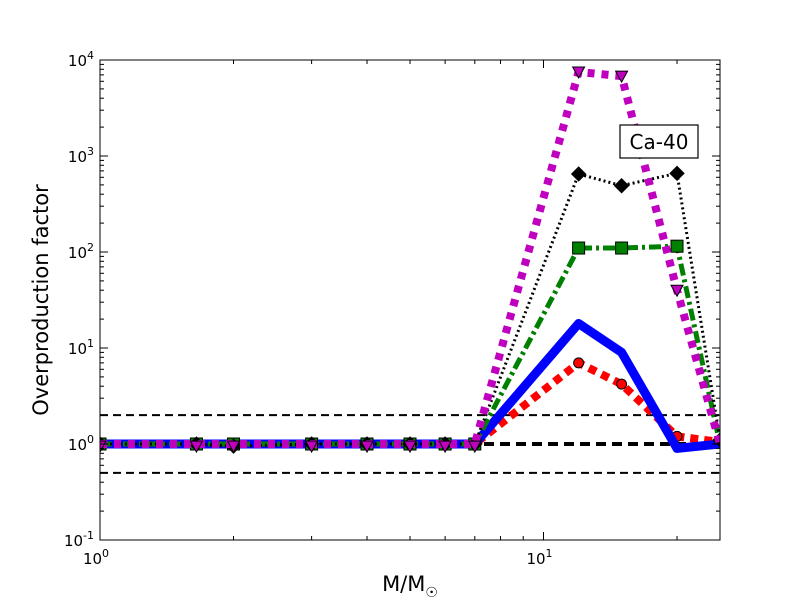 Image resolution: width=800 pixels, height=600 pixels. I want to click on y-tick-label: 10⁻¹, so click(79, 539).